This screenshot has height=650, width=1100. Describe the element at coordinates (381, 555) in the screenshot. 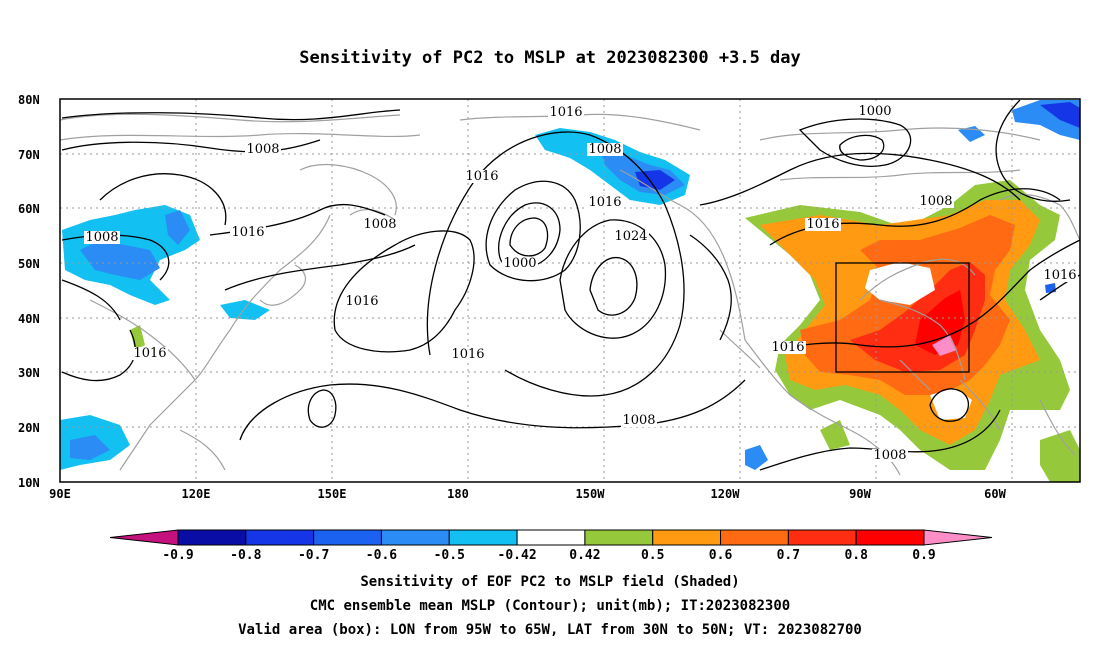

I see `colorbar-tick-label: -0.6` at that location.